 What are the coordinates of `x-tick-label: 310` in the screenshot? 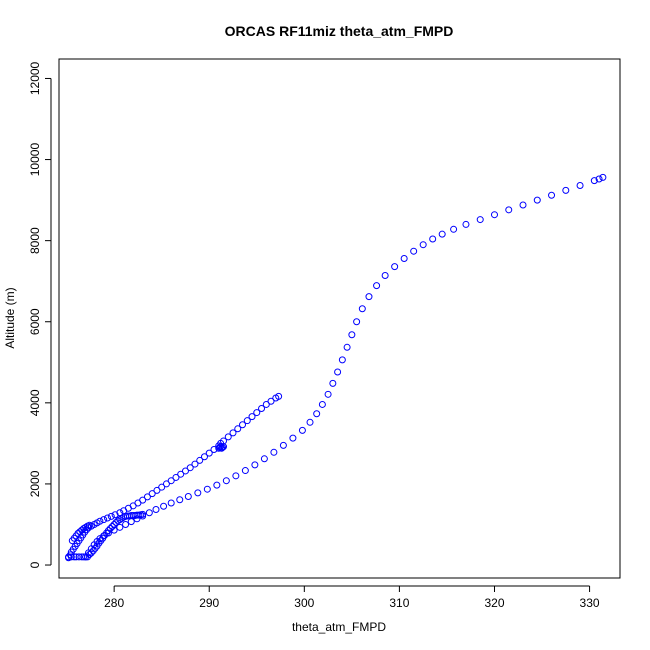 It's located at (399, 603).